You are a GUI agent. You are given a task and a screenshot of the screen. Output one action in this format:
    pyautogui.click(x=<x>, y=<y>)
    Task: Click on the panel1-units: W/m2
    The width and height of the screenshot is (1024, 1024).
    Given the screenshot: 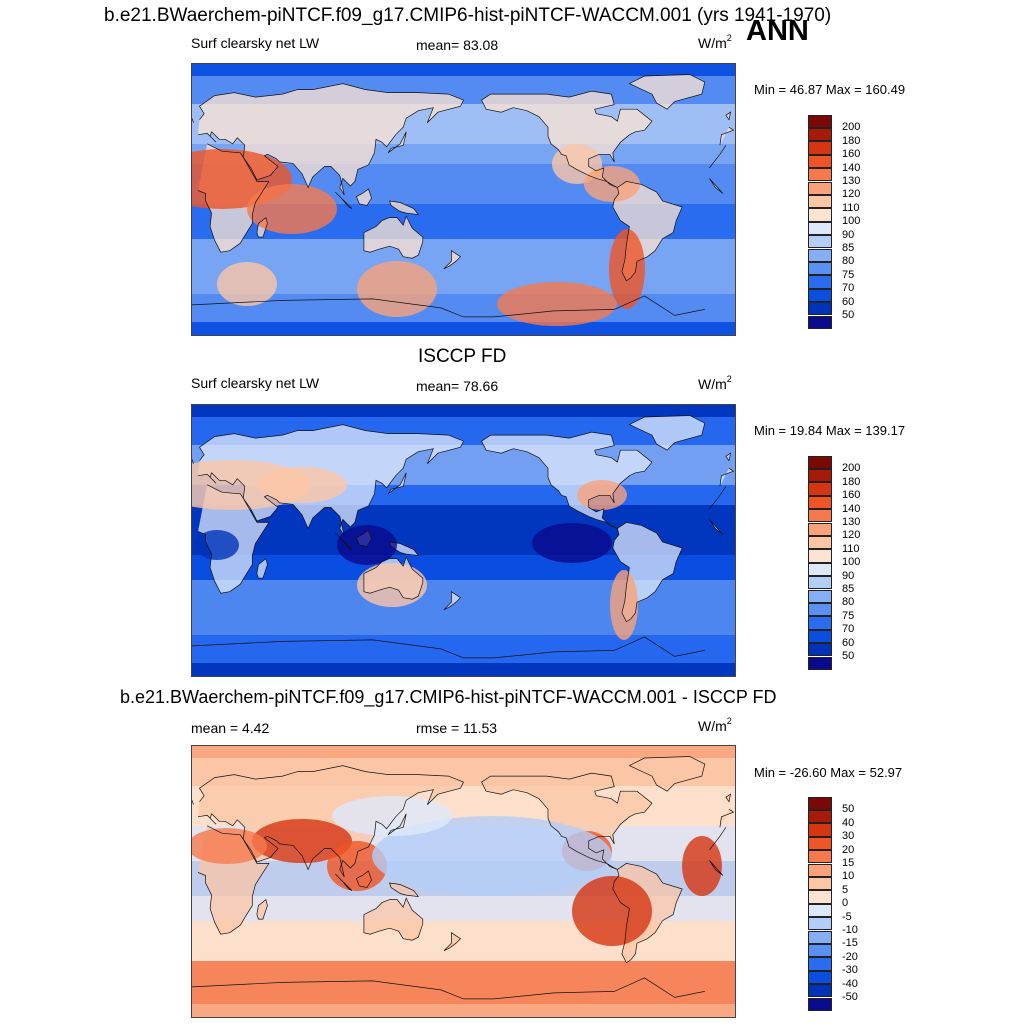 What is the action you would take?
    pyautogui.click(x=715, y=42)
    